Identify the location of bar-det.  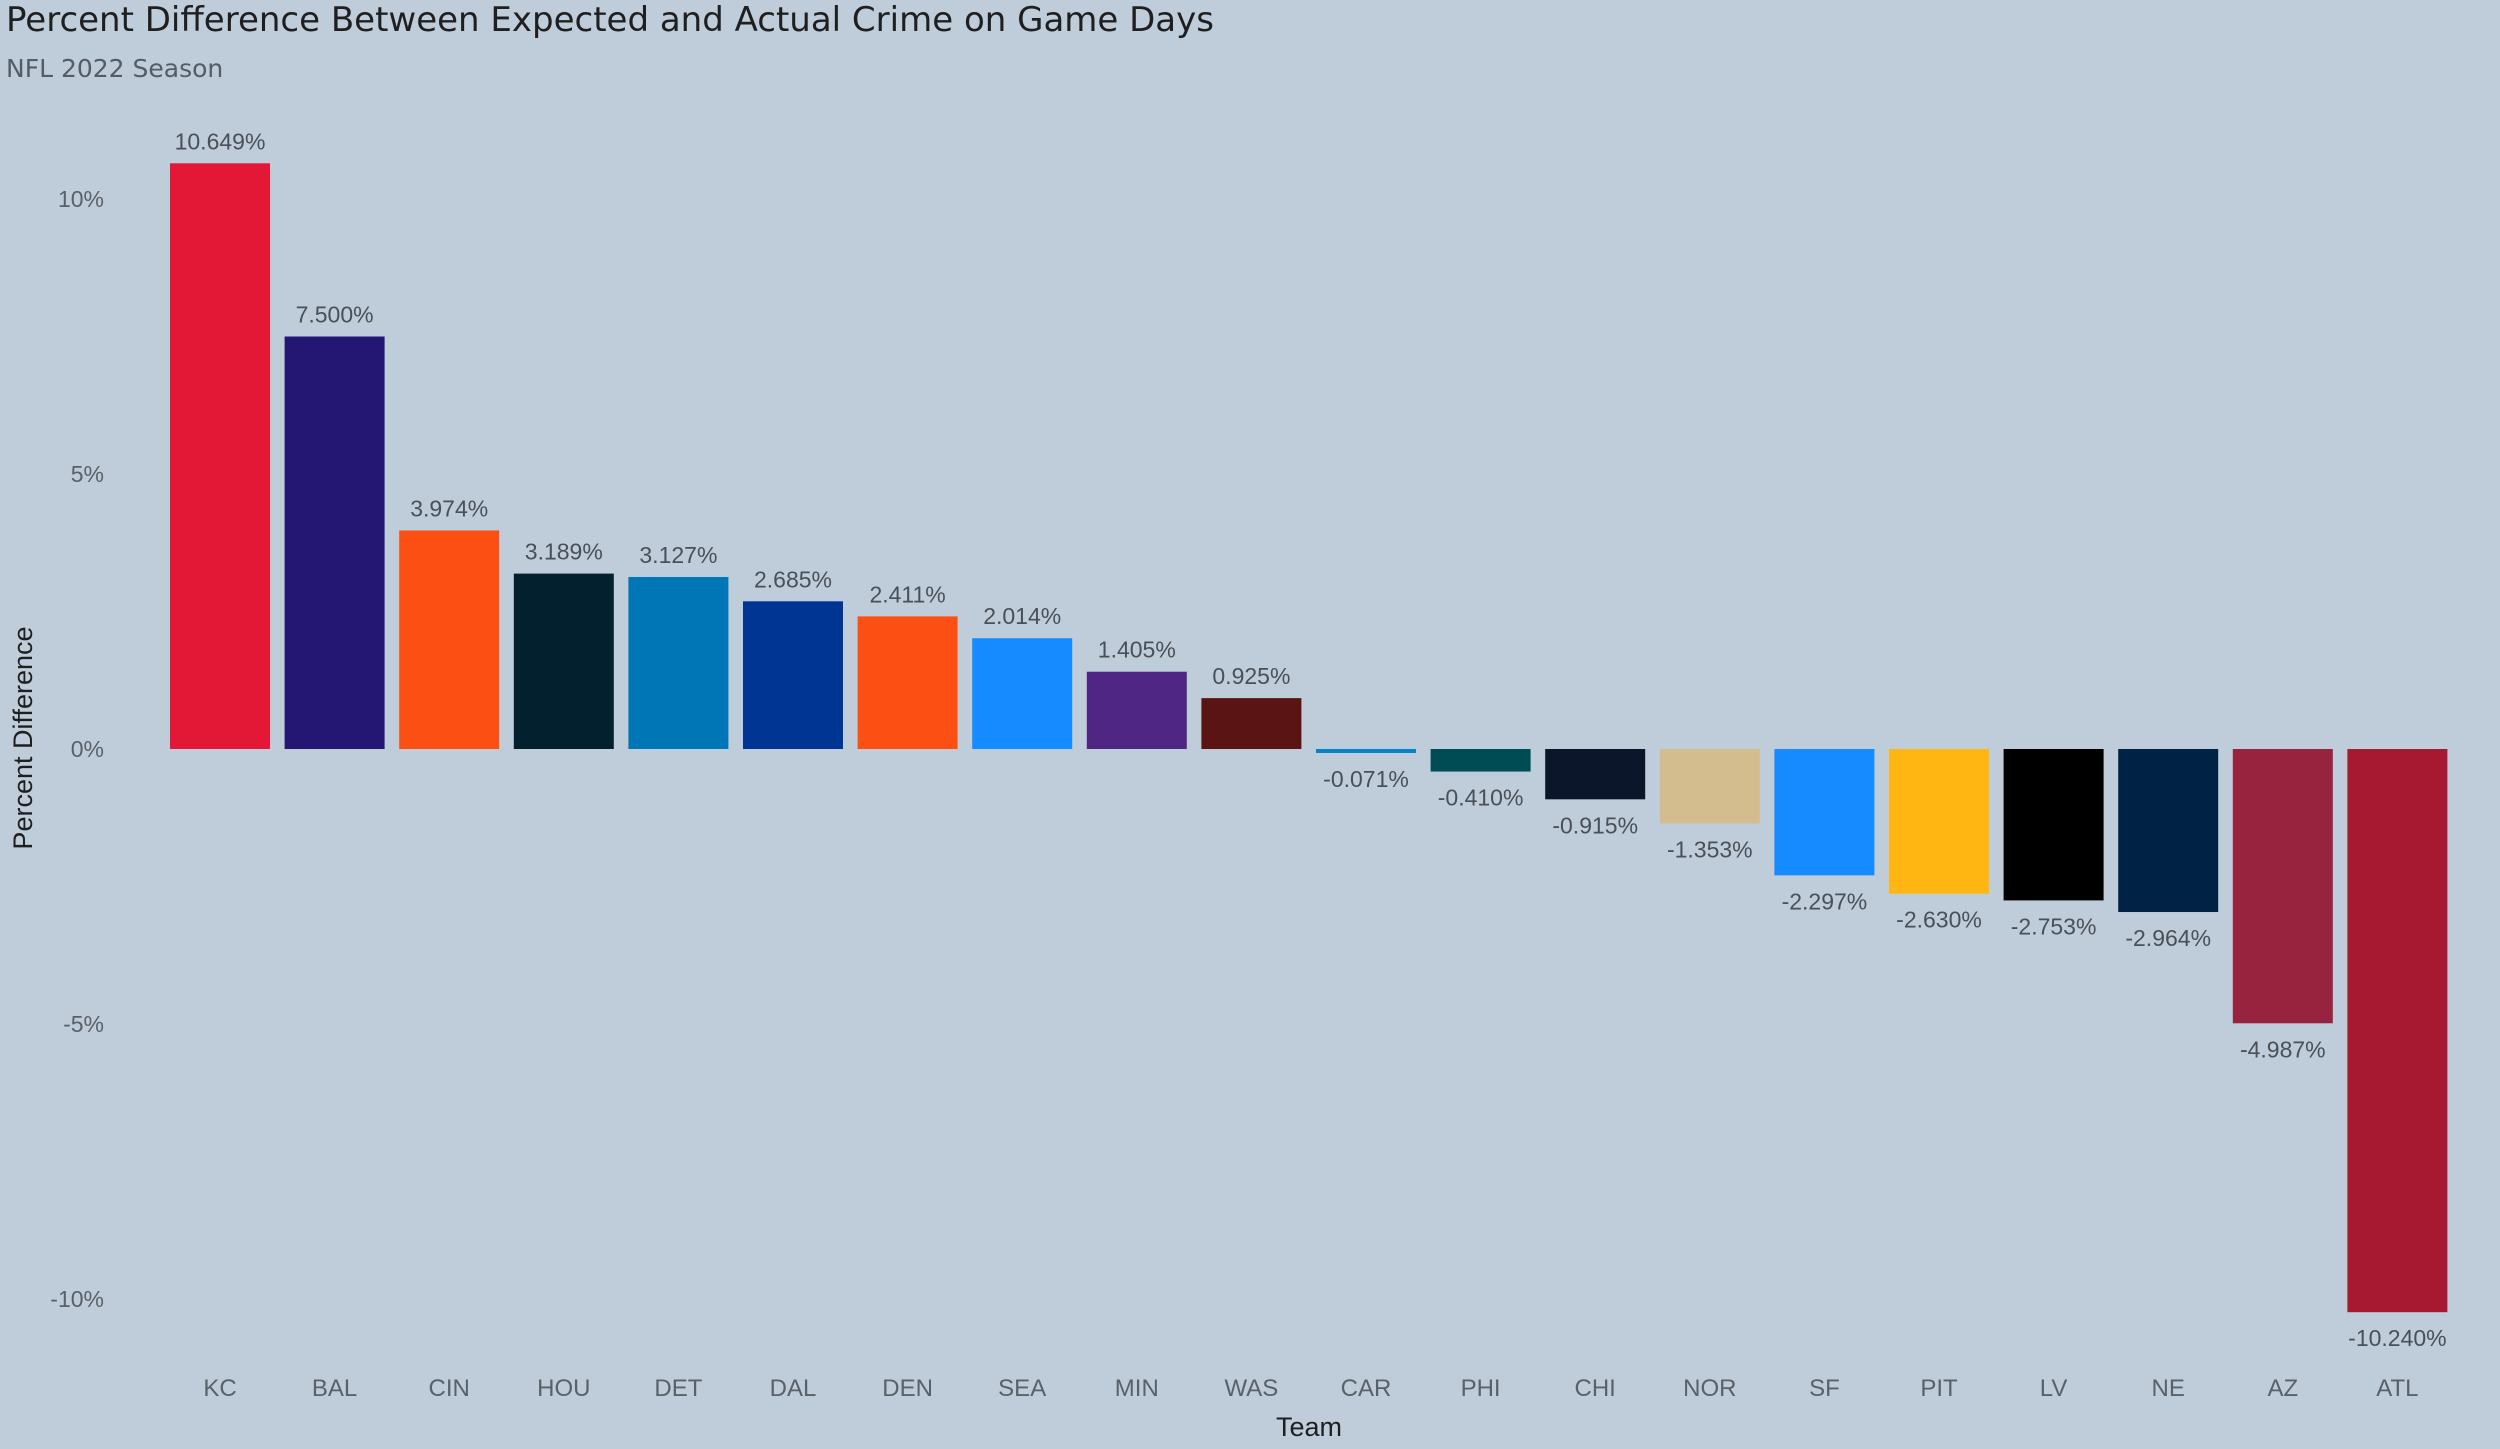
(678, 663).